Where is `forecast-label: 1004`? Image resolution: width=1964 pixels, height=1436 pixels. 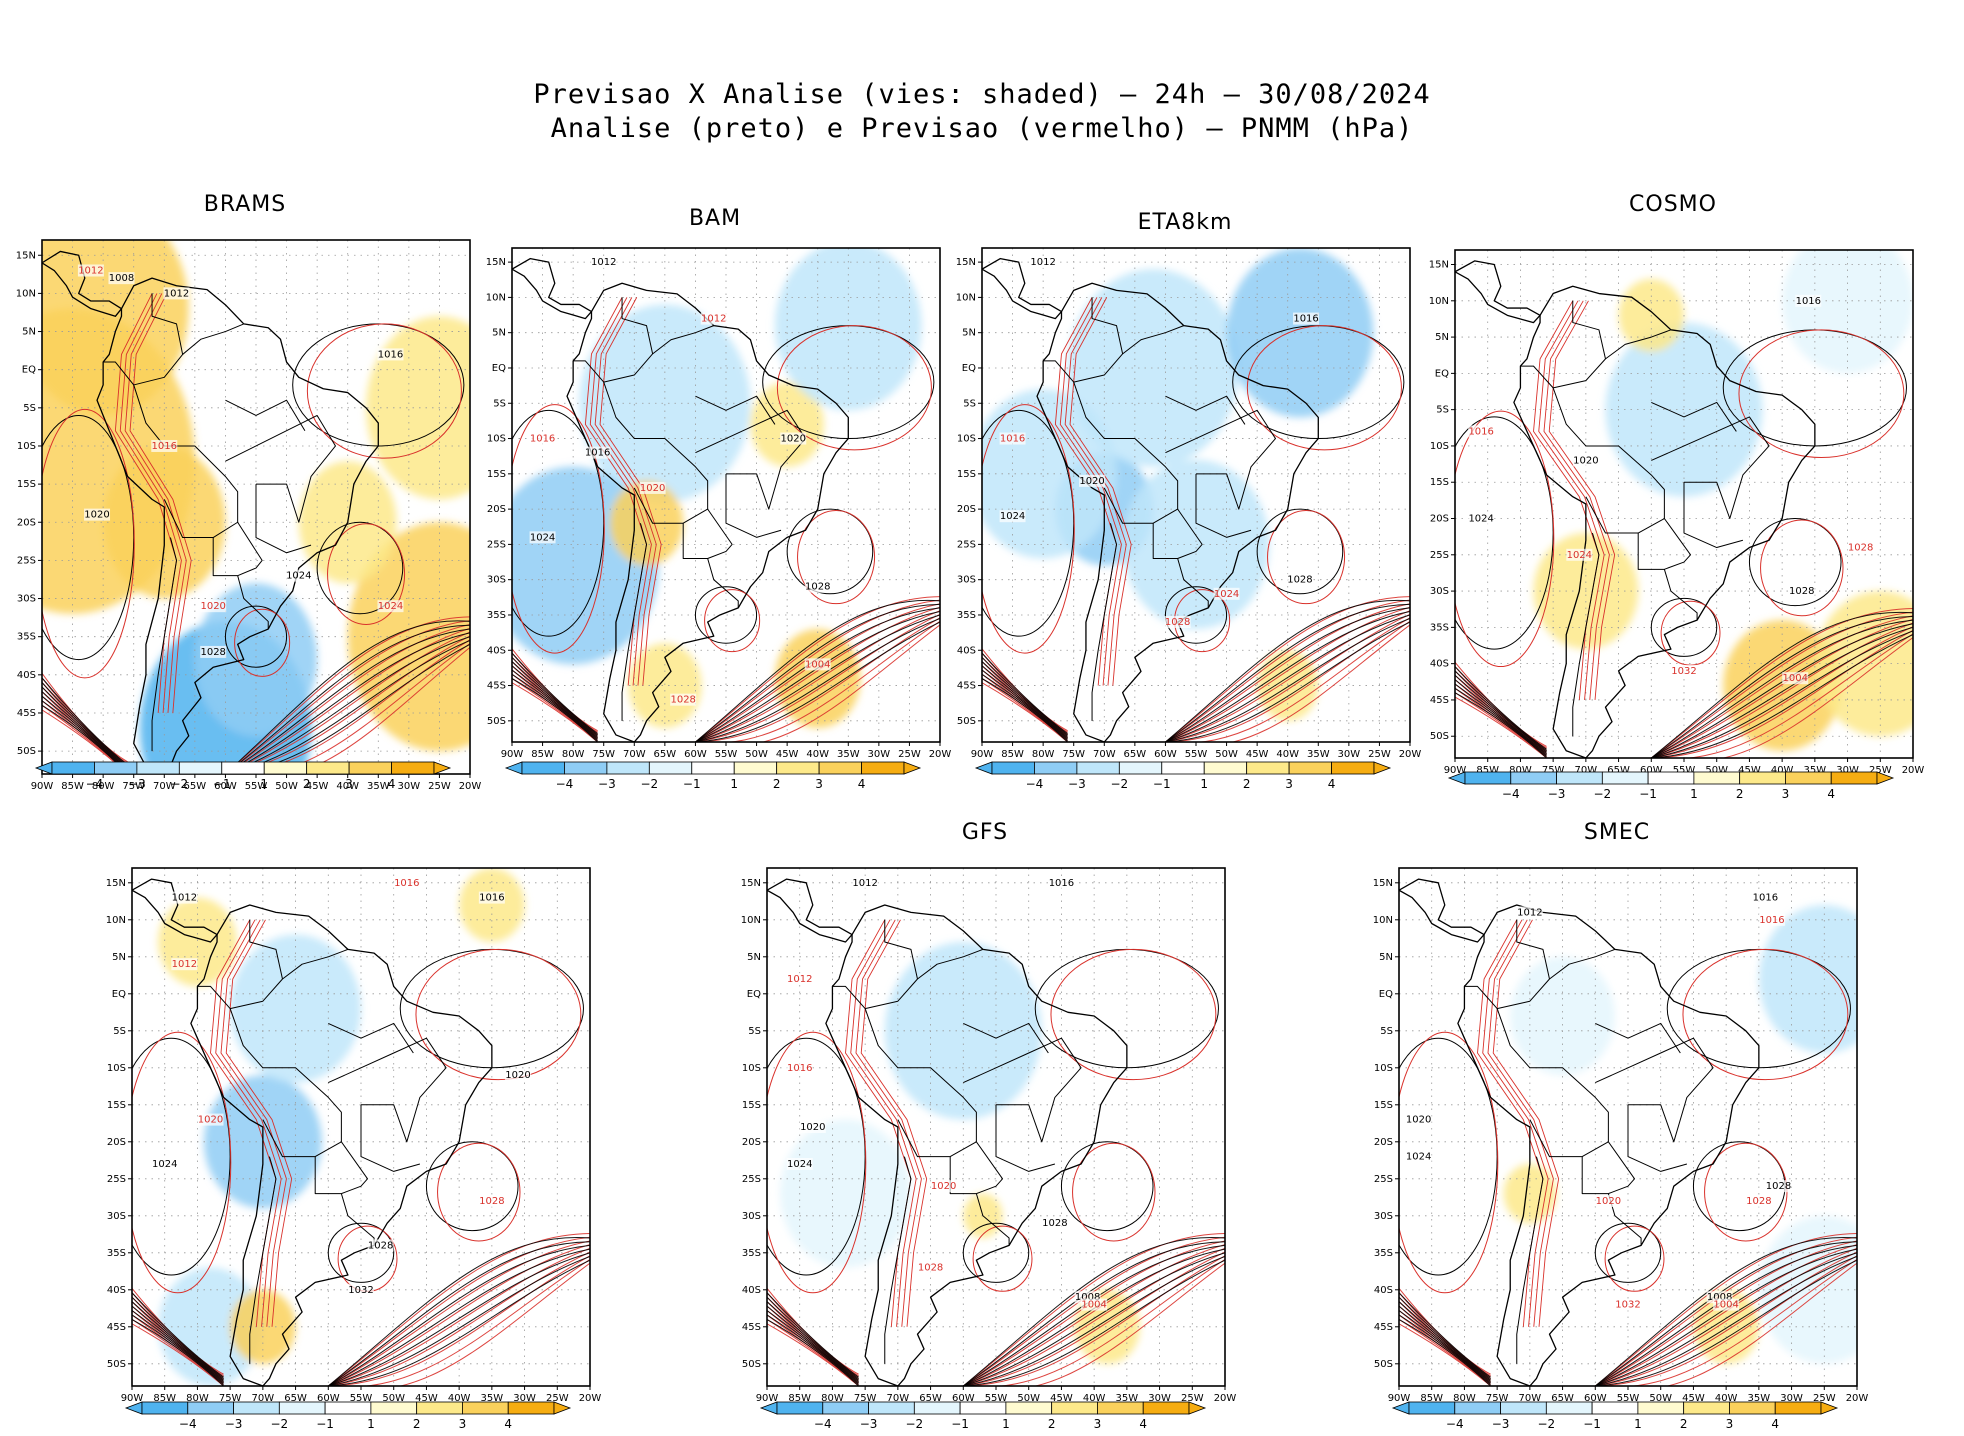 forecast-label: 1004 is located at coordinates (817, 664).